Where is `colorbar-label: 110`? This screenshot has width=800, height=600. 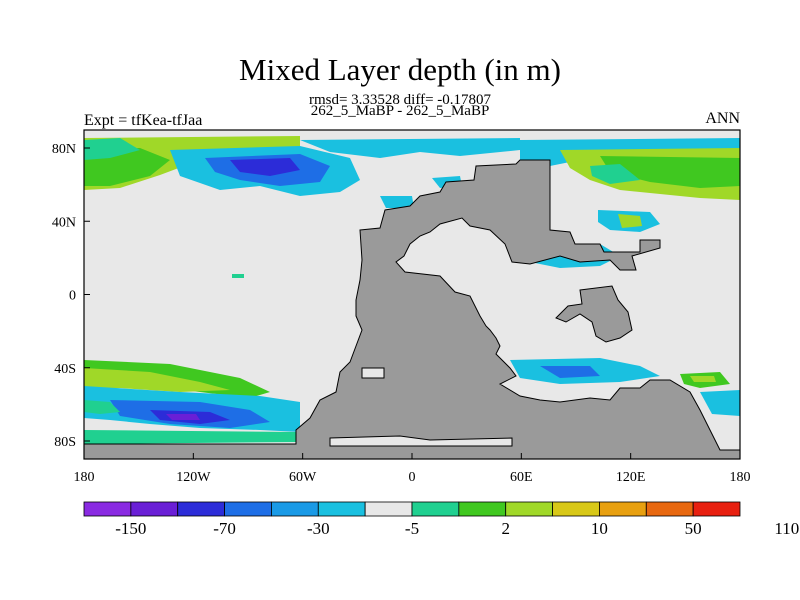
colorbar-label: 110 is located at coordinates (786, 528).